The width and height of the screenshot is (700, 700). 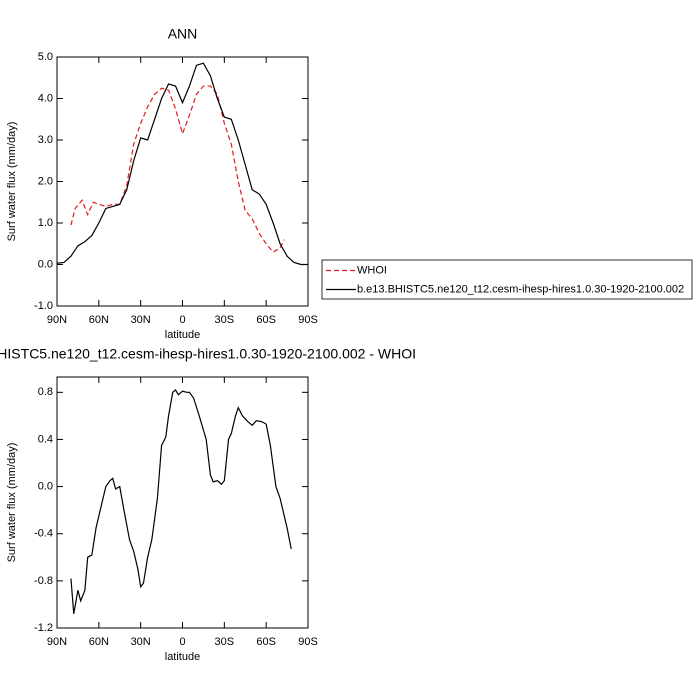 I want to click on y-tick-label: 0.8, so click(x=45, y=392).